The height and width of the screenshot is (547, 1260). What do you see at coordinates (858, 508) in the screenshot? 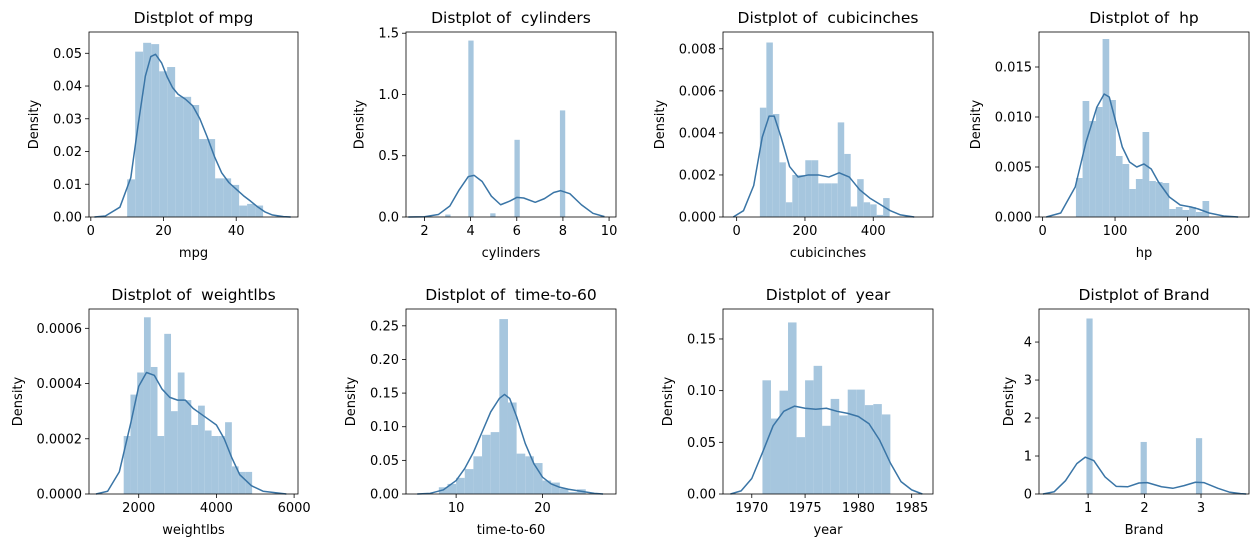
I see `x-tick-label: 1980` at bounding box center [858, 508].